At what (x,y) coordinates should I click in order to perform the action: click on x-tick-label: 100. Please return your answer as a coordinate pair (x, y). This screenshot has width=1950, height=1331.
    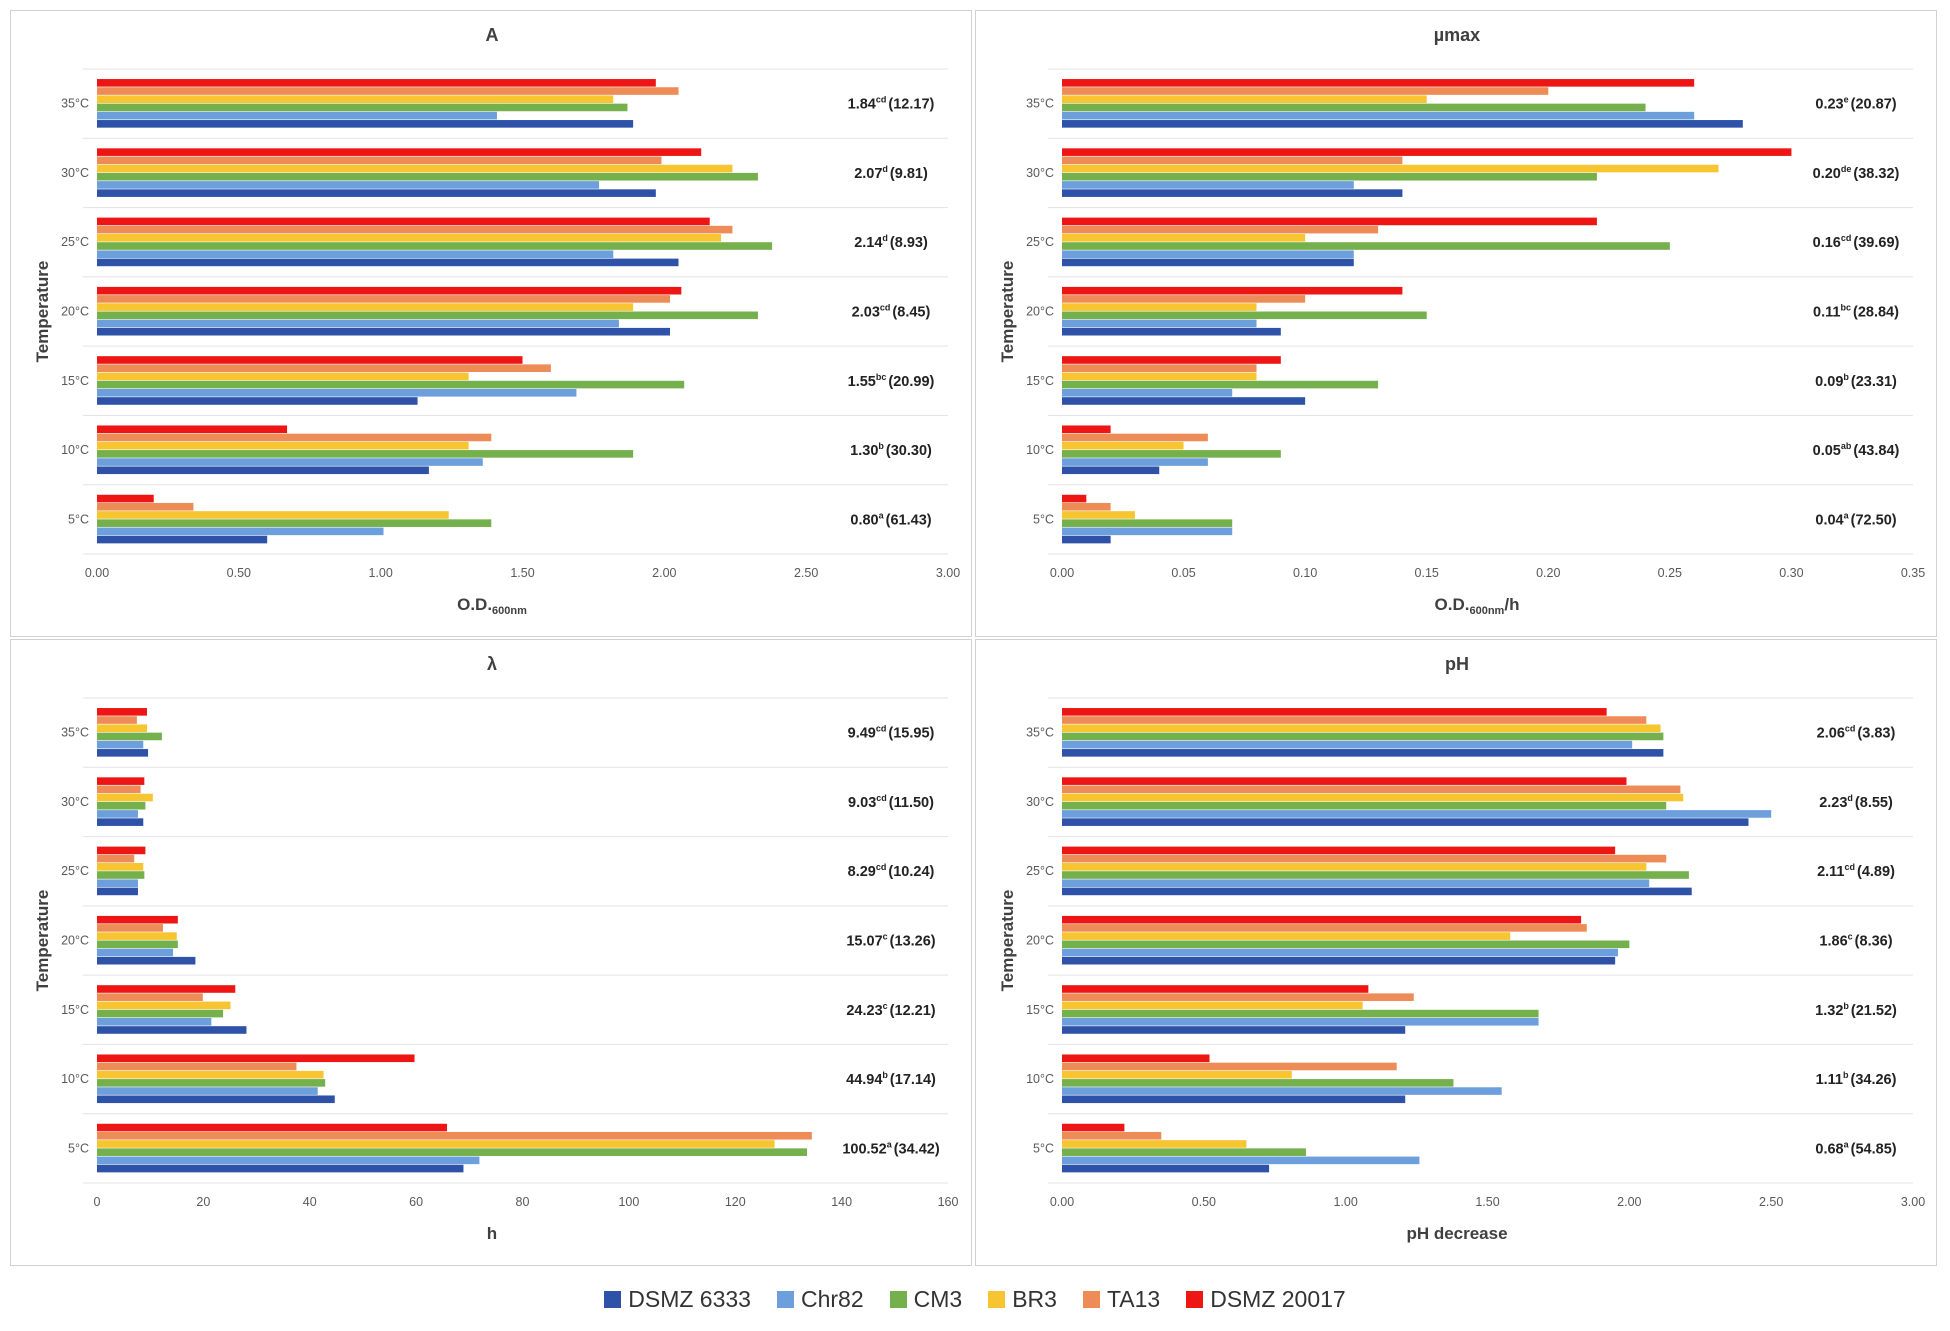
    Looking at the image, I should click on (628, 1202).